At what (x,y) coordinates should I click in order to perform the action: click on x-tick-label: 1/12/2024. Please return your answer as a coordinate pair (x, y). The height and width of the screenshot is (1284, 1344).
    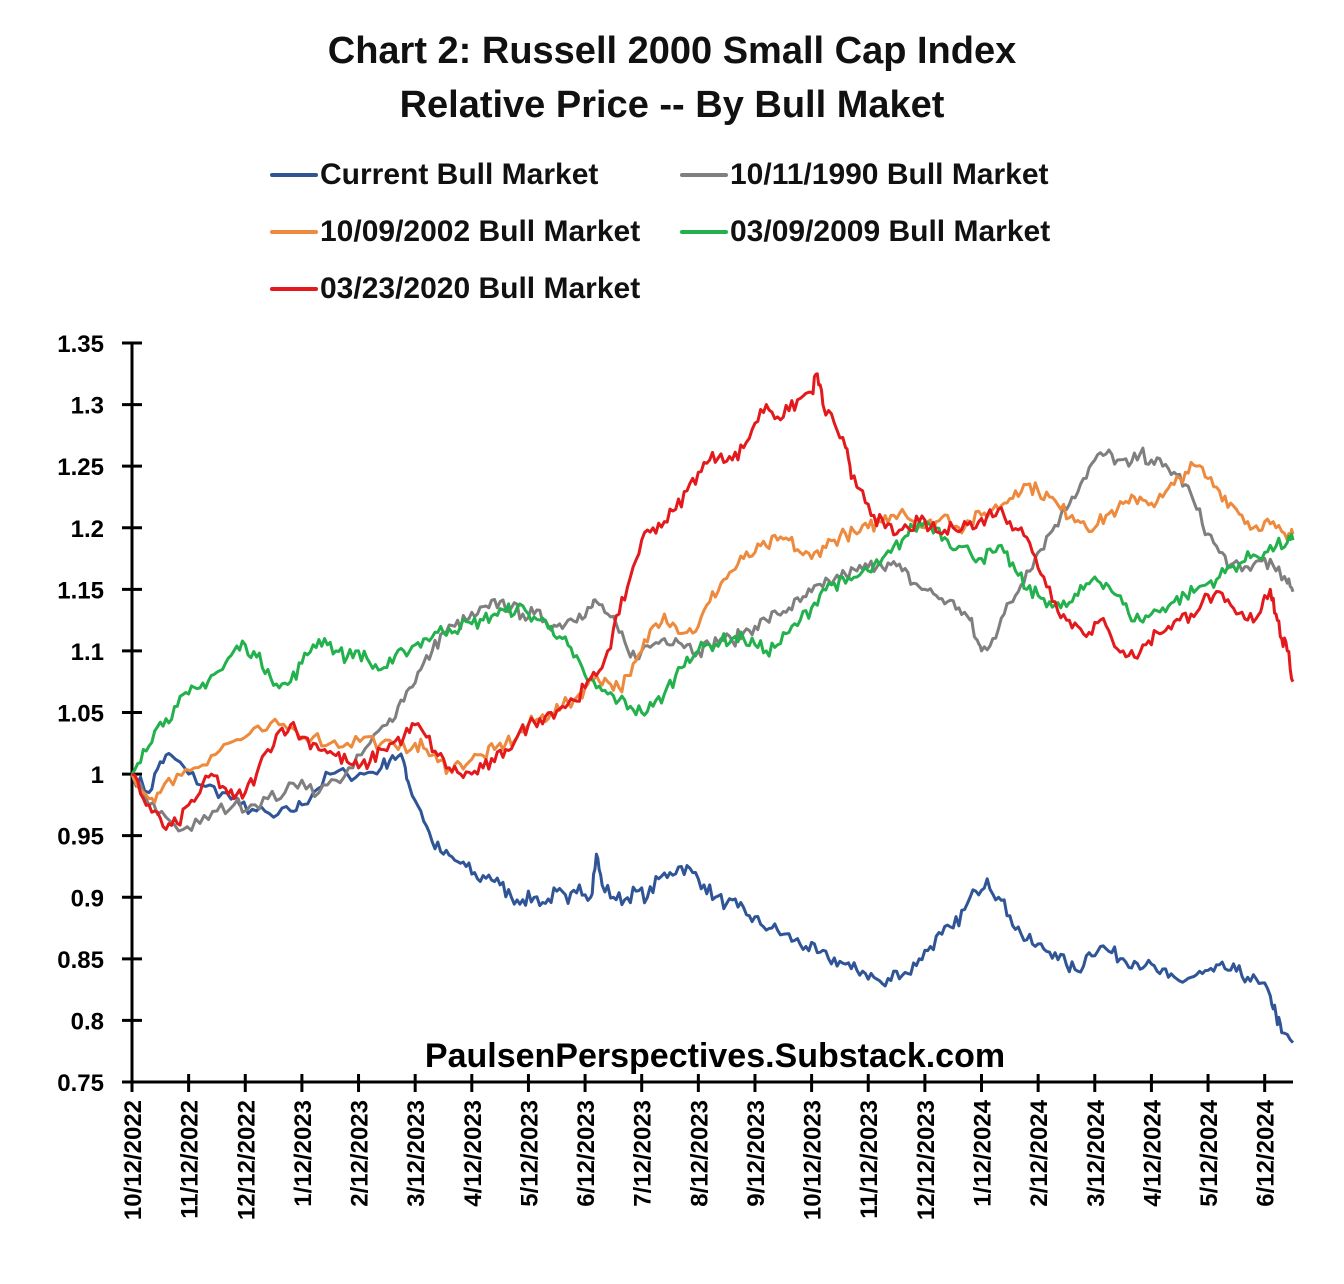
    Looking at the image, I should click on (983, 1152).